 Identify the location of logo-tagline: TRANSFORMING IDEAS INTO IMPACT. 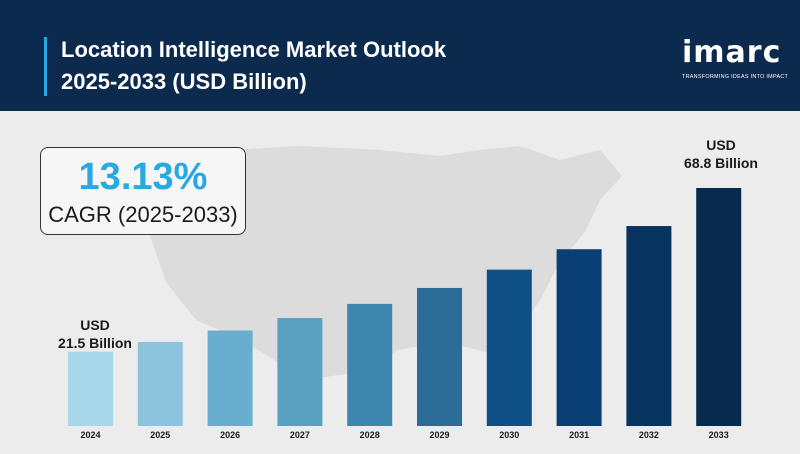
(735, 77).